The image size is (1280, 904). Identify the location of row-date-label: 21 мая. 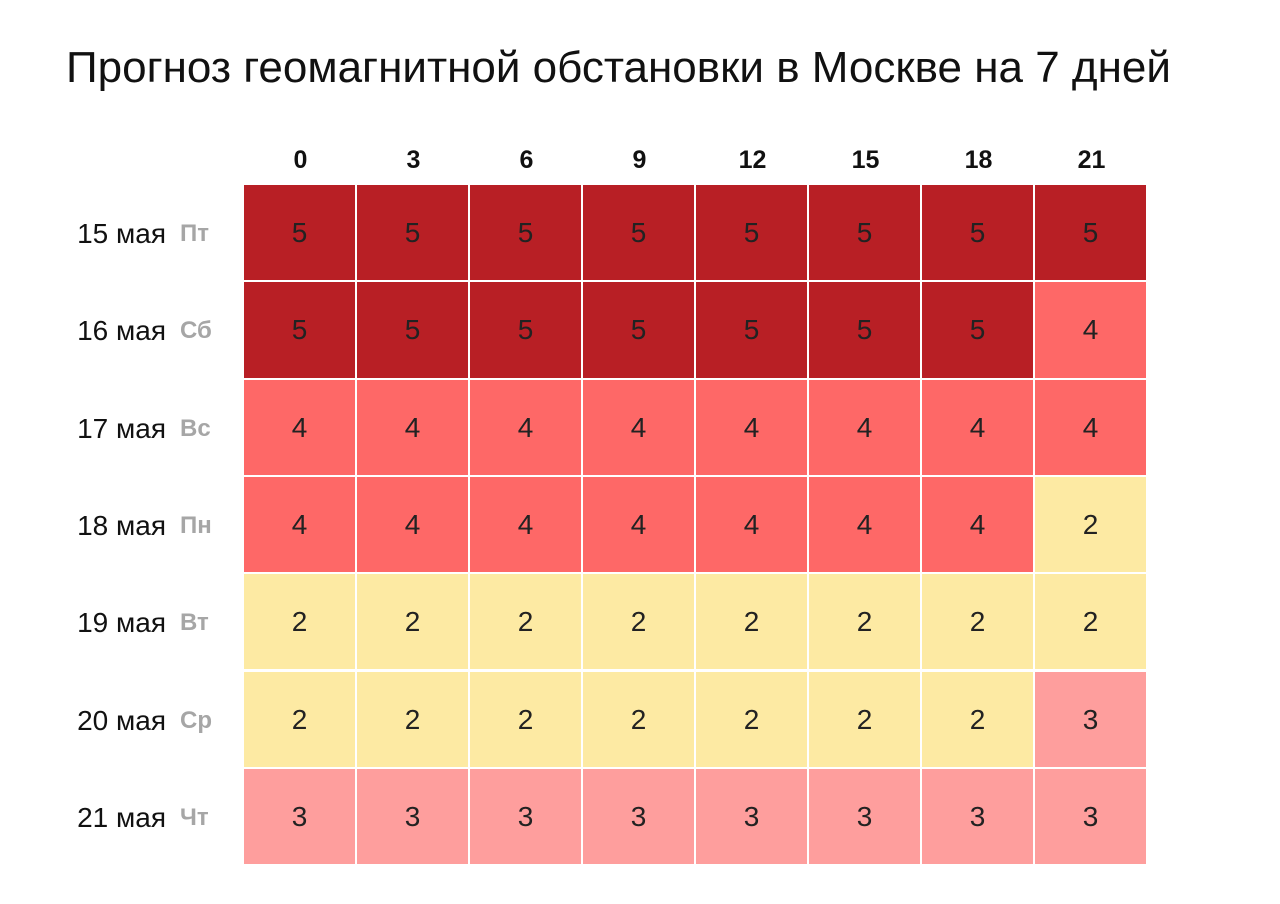
(121, 817).